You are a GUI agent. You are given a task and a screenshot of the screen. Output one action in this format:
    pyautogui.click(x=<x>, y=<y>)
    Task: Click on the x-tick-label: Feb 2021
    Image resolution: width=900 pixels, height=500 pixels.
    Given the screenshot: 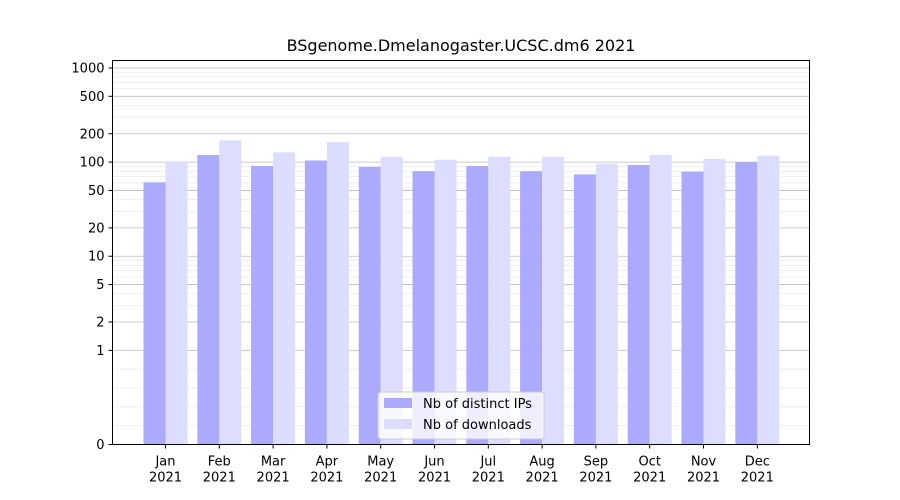 What is the action you would take?
    pyautogui.click(x=219, y=470)
    